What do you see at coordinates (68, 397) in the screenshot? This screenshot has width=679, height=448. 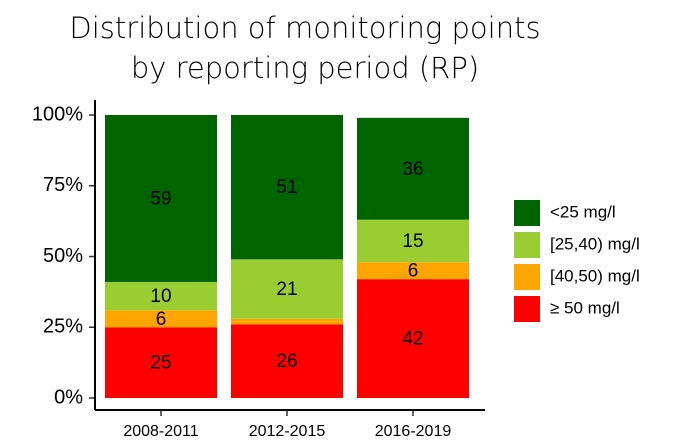 I see `y-tick-label: 0%` at bounding box center [68, 397].